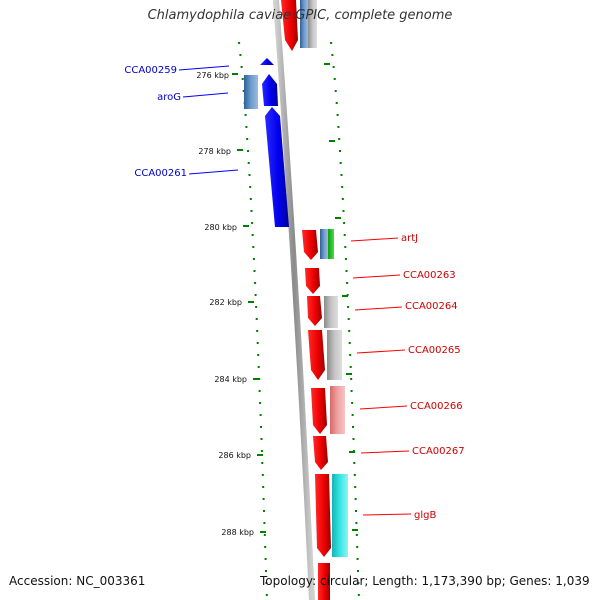 This screenshot has height=600, width=600. What do you see at coordinates (160, 173) in the screenshot?
I see `gene-label-CCA00261: CCA00261` at bounding box center [160, 173].